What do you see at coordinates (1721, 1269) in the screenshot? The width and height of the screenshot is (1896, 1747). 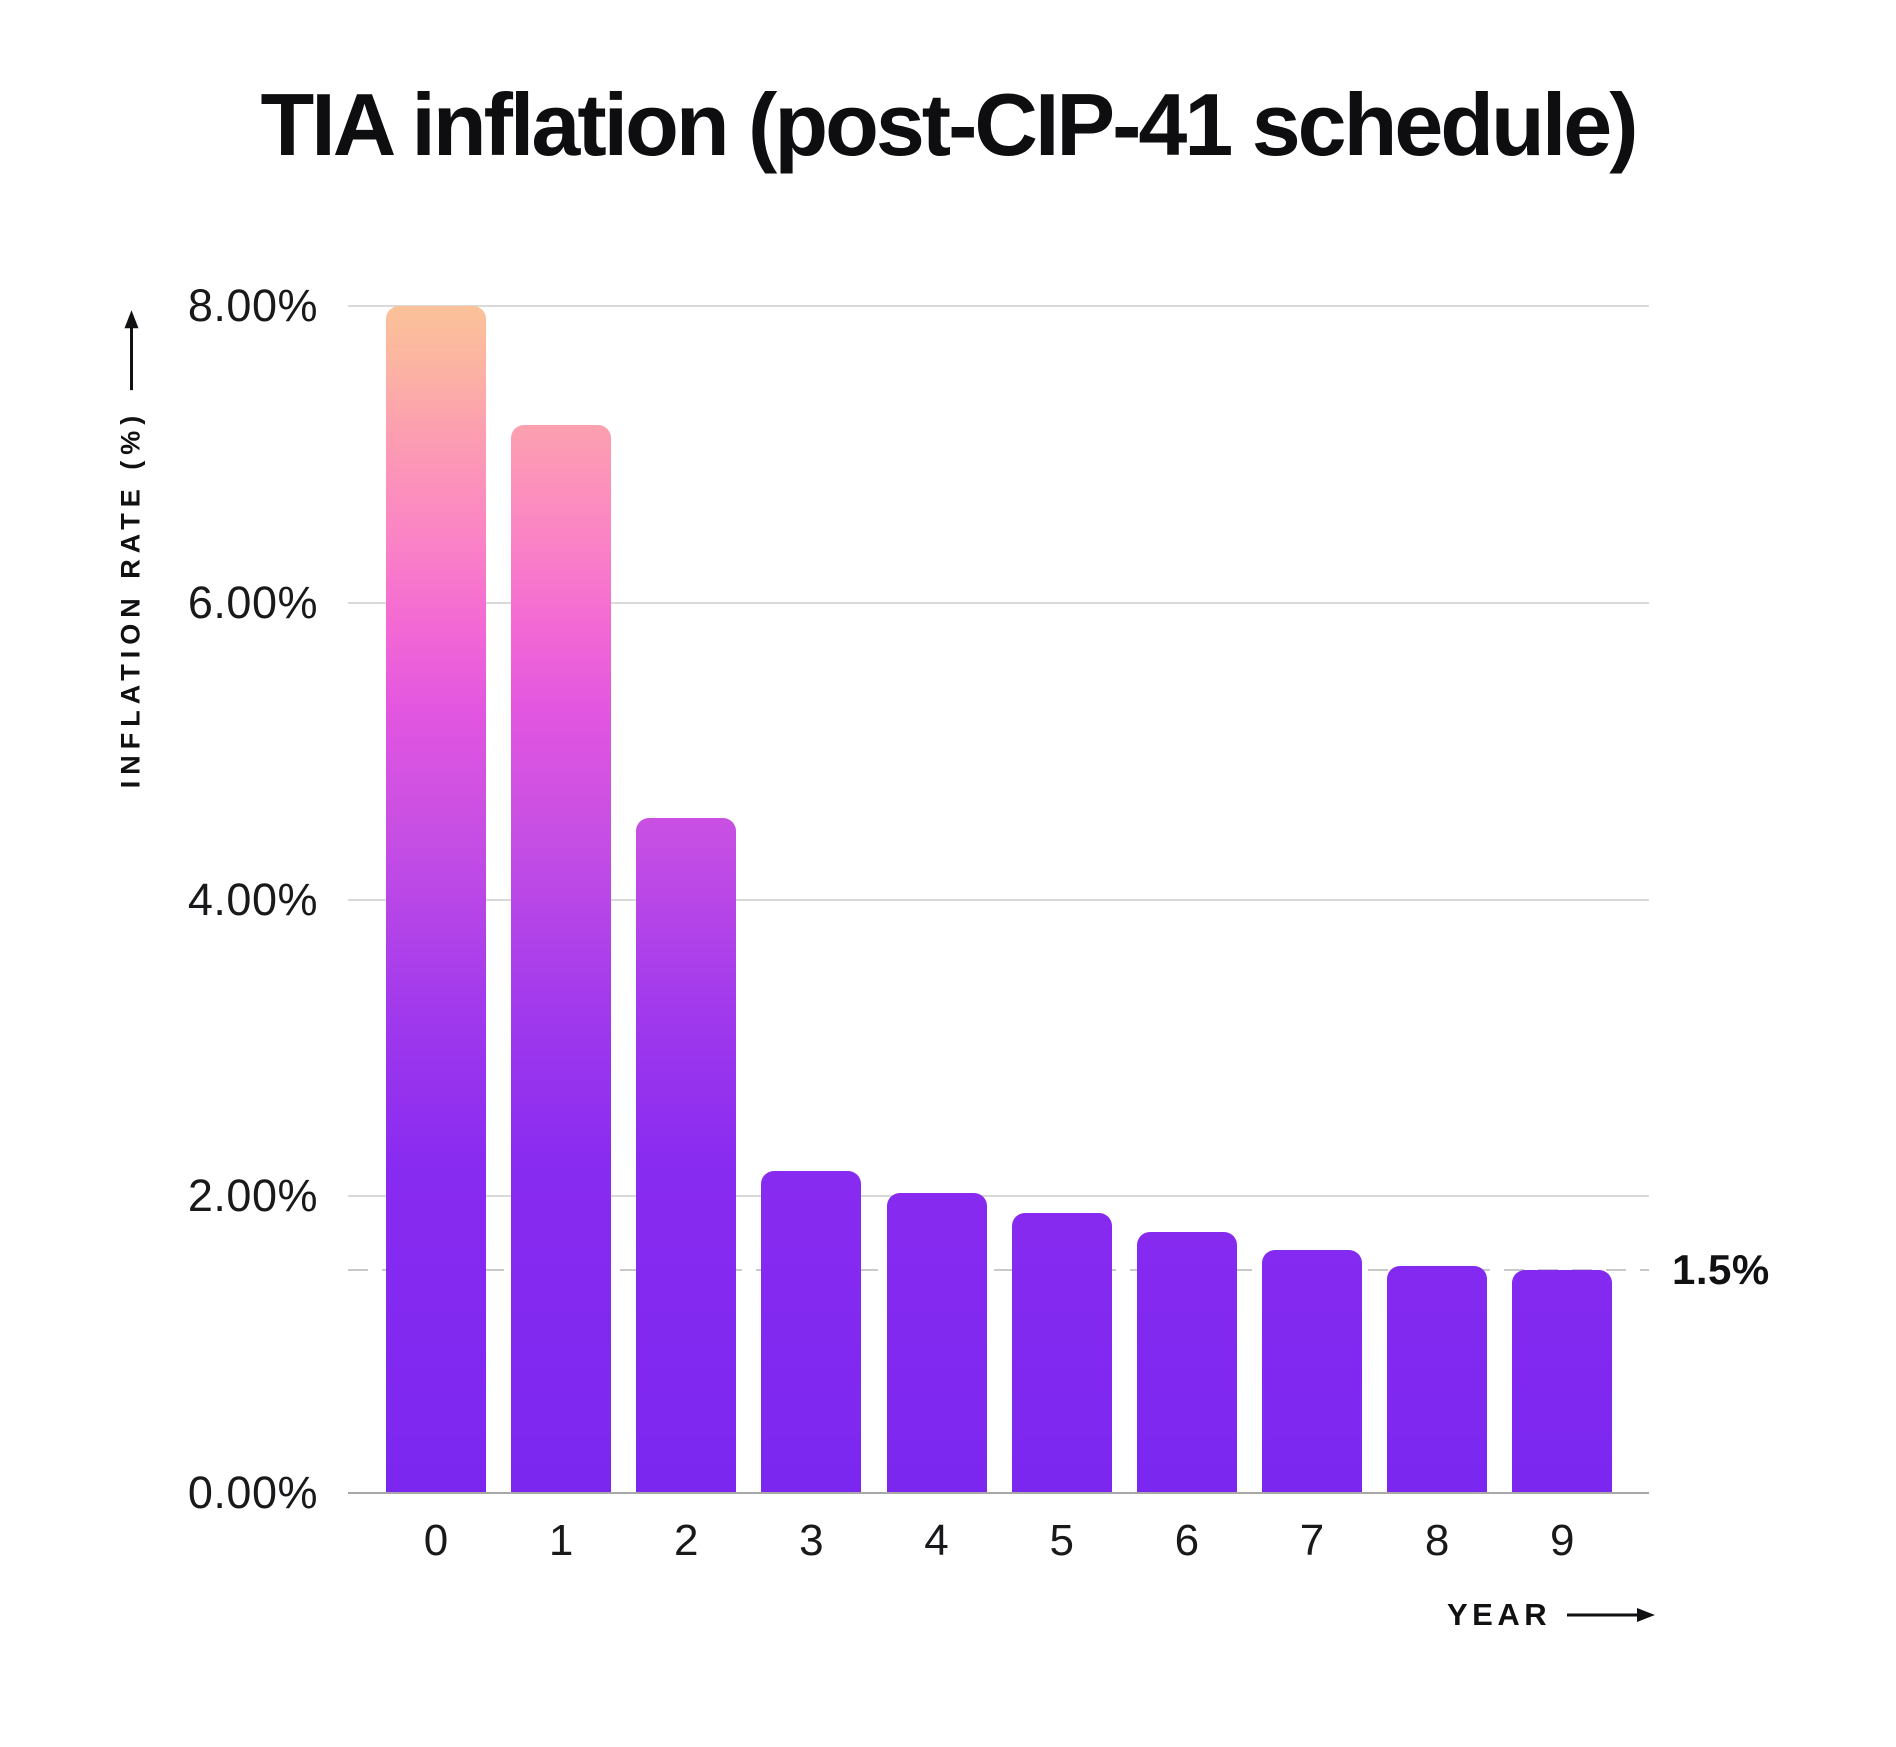 I see `floor-annotation-label: 1.5%` at bounding box center [1721, 1269].